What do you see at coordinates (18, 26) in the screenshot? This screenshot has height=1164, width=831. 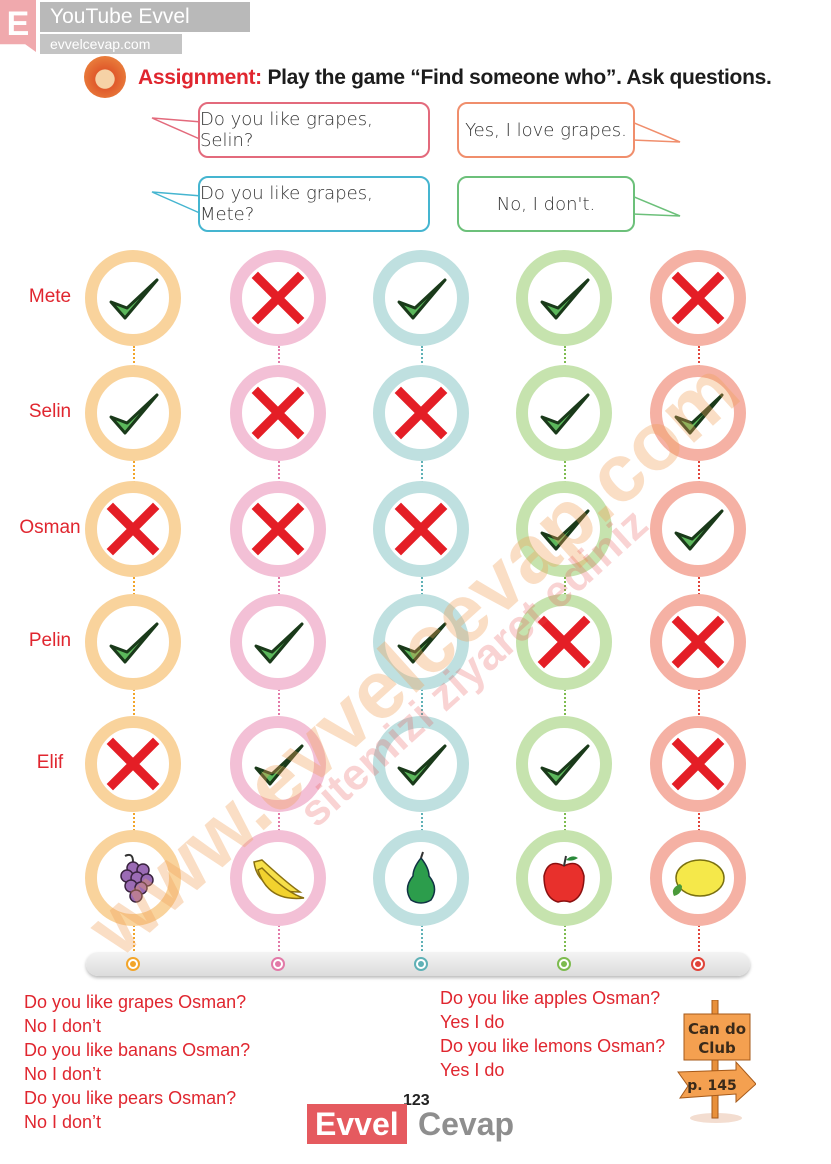 I see `brand-logo: E` at bounding box center [18, 26].